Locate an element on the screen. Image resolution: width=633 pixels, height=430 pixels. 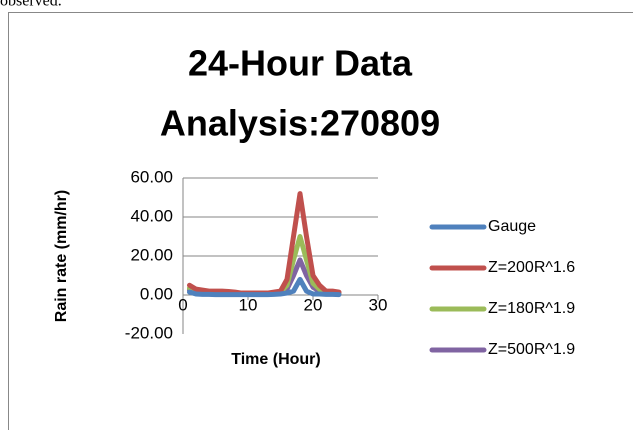
x-tick-label: 10 is located at coordinates (248, 304).